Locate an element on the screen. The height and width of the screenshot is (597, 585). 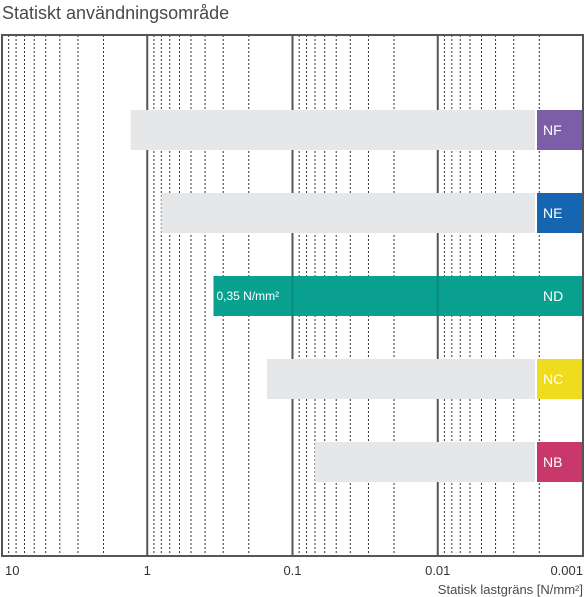
range-bar-nd is located at coordinates (398, 296).